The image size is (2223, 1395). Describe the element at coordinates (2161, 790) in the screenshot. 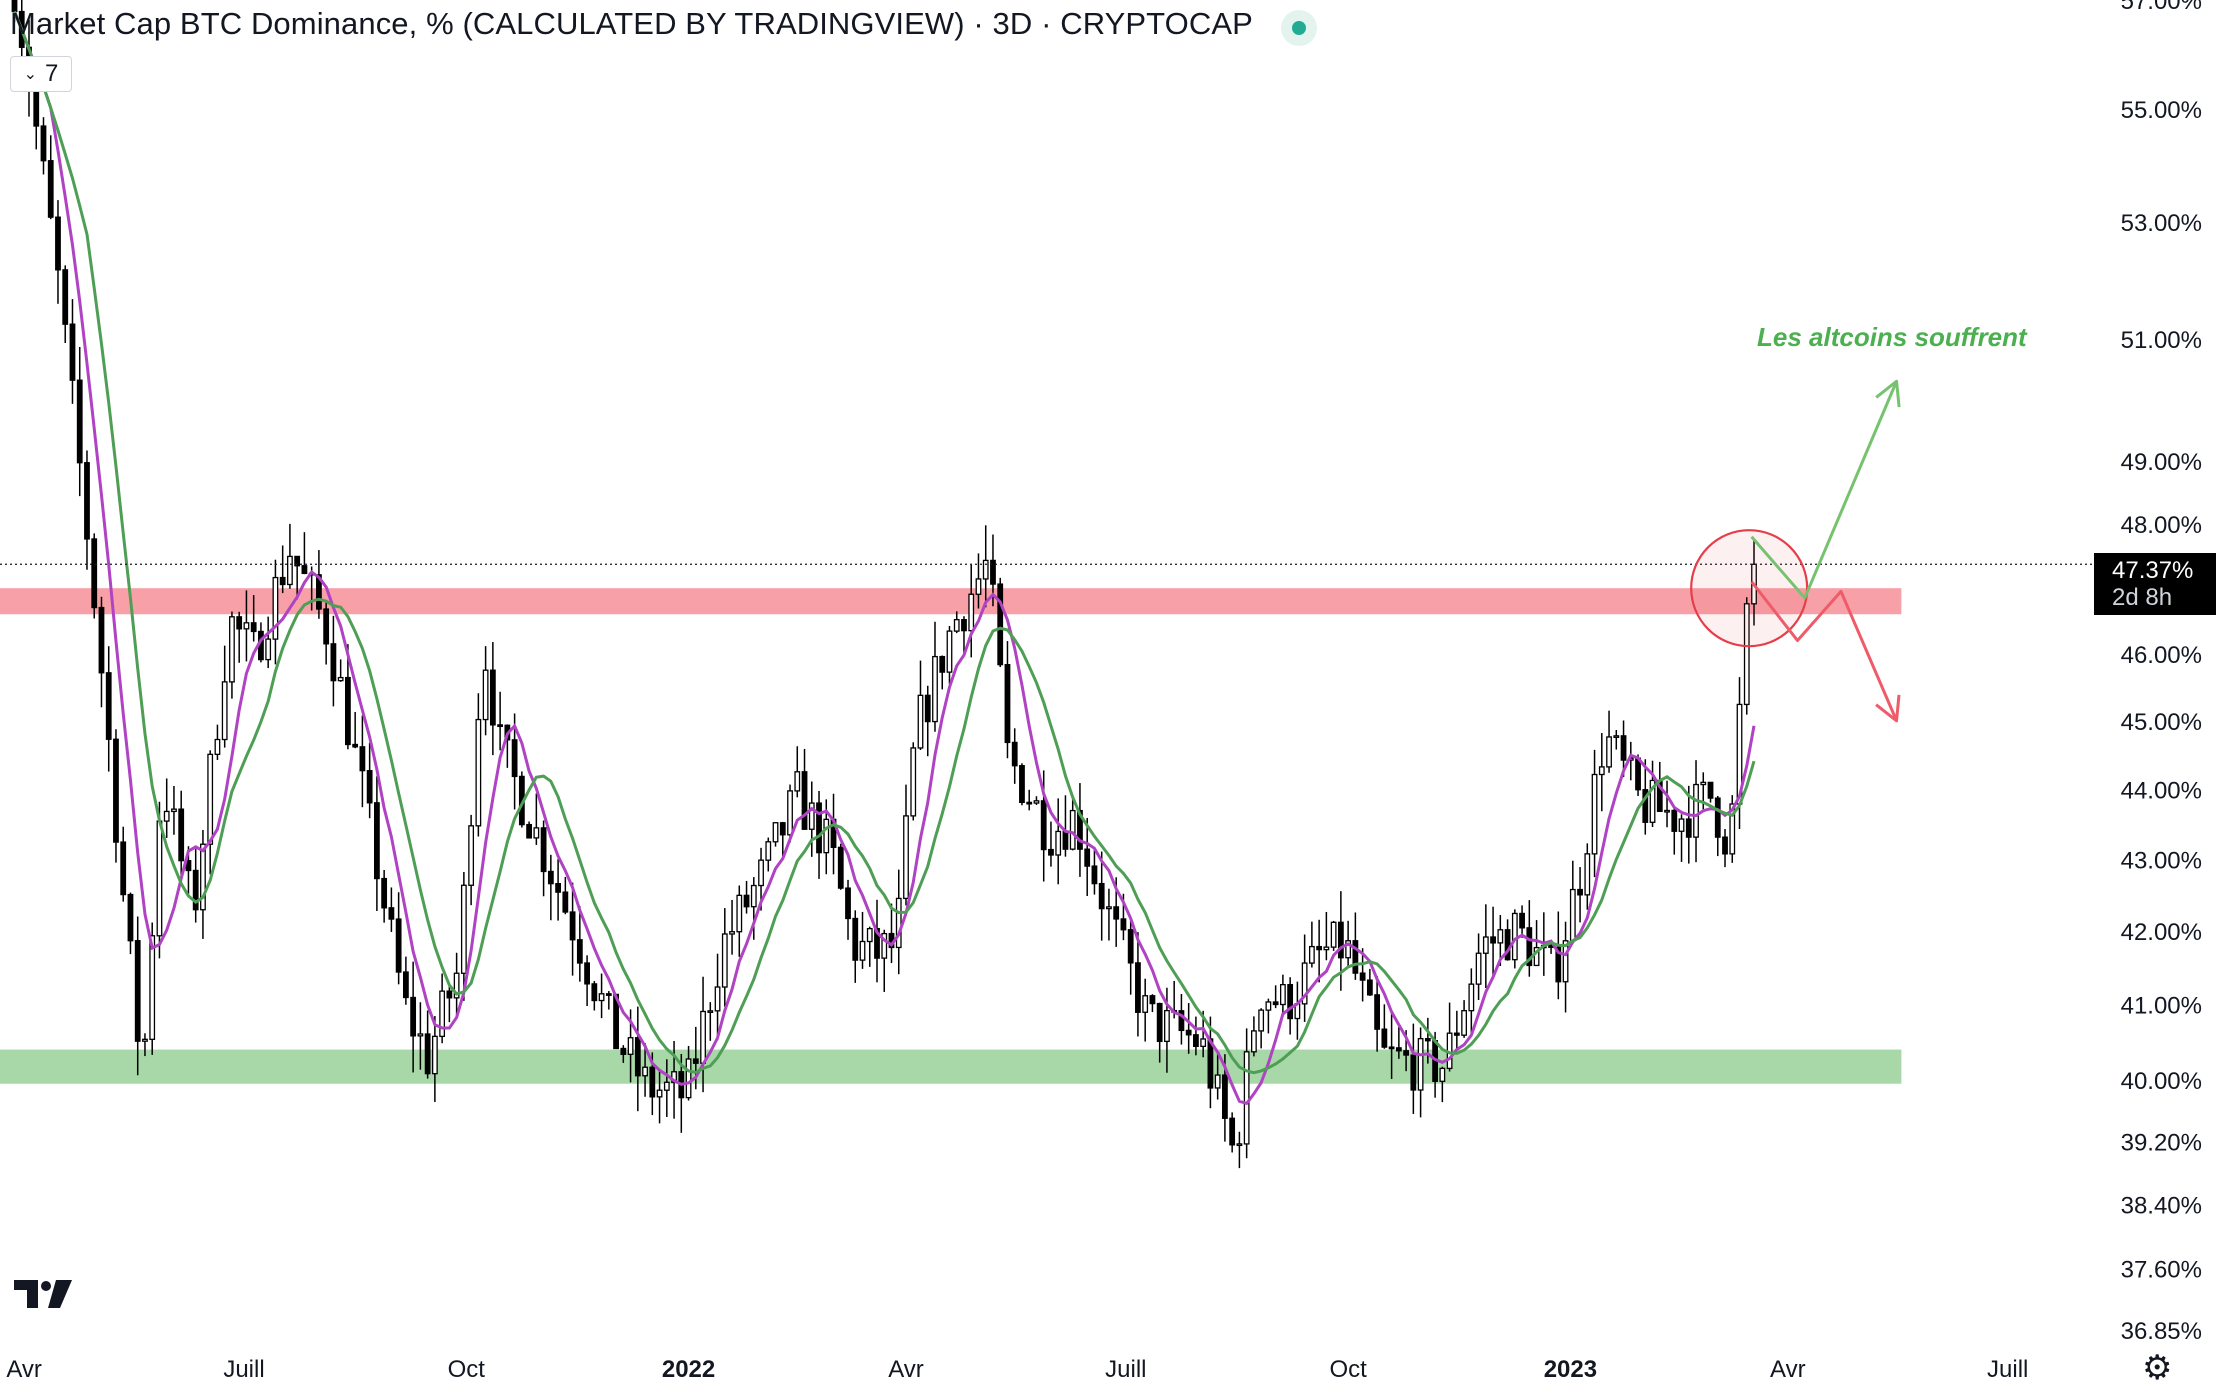

I see `y-tick-label: 44.00%` at that location.